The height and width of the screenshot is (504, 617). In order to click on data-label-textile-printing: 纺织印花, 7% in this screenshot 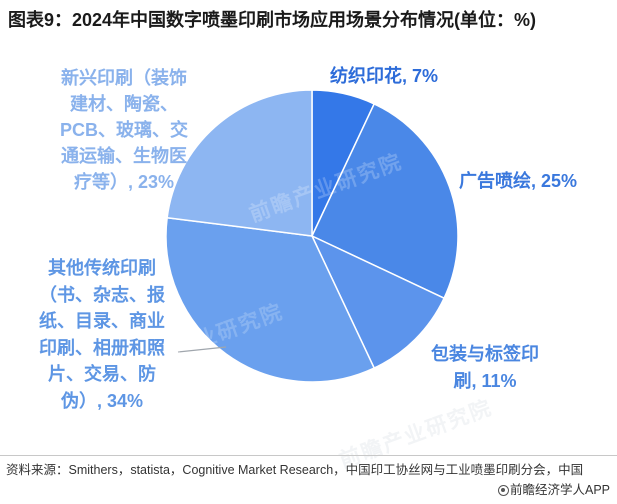, I will do `click(384, 76)`.